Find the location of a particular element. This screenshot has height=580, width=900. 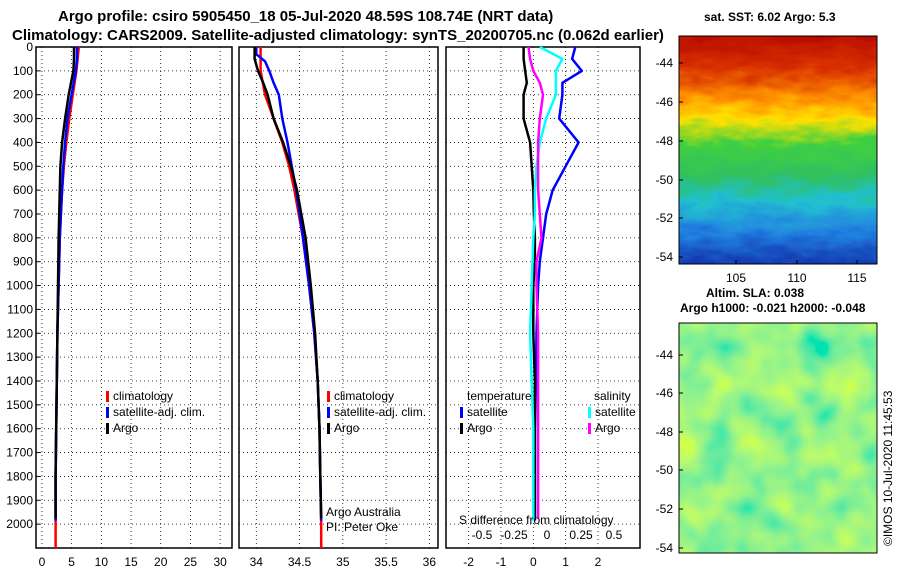

tick-label-x--1: -1 is located at coordinates (501, 562).